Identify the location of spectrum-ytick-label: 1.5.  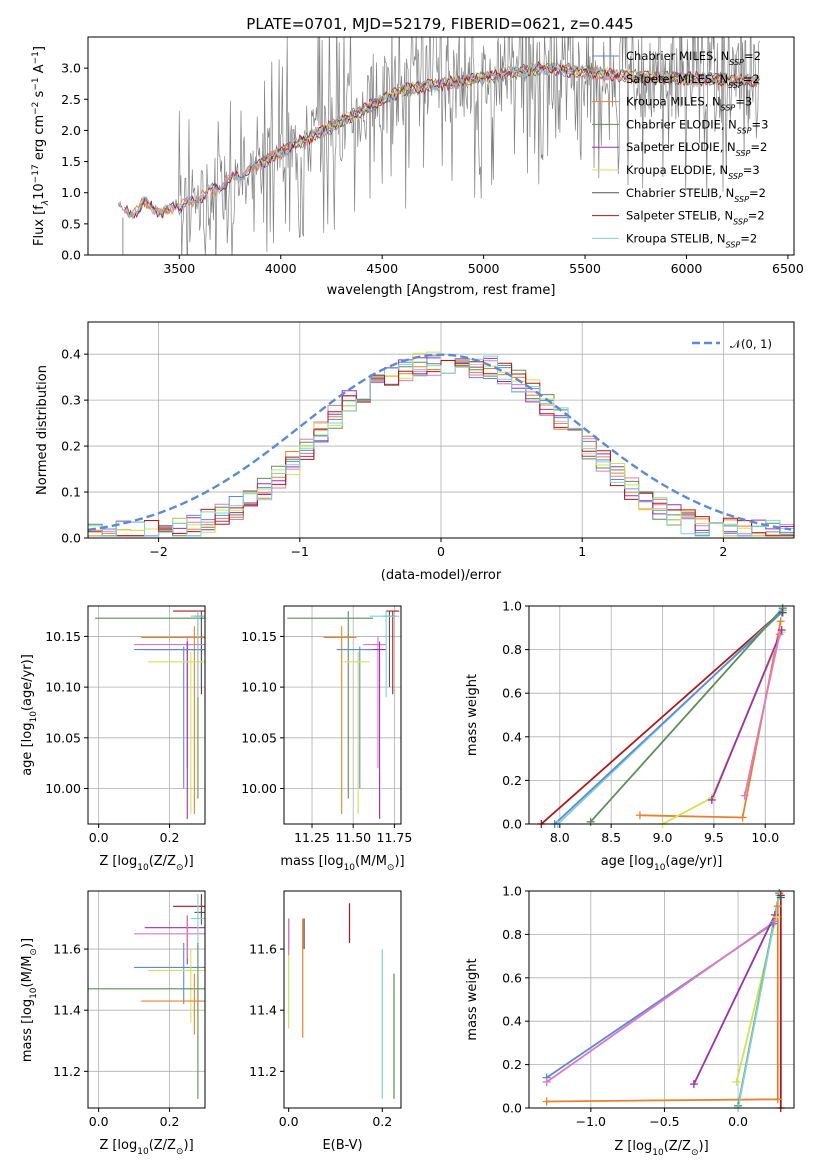
(71, 161).